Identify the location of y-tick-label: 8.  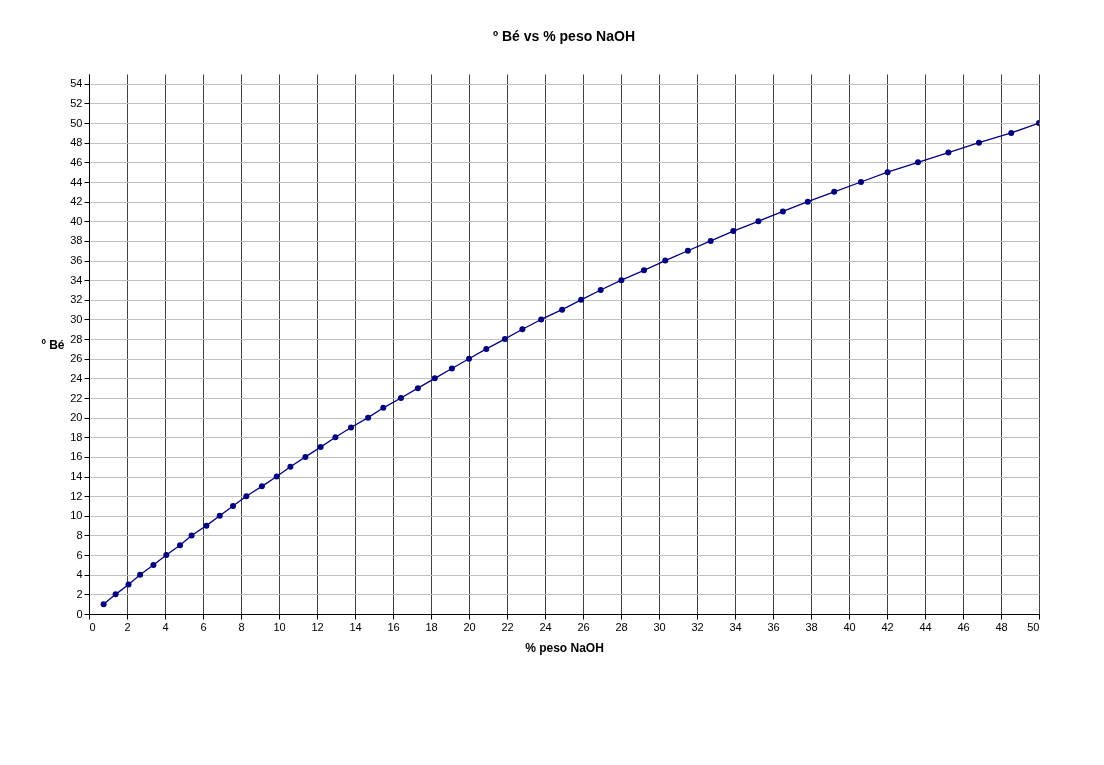
(79, 534).